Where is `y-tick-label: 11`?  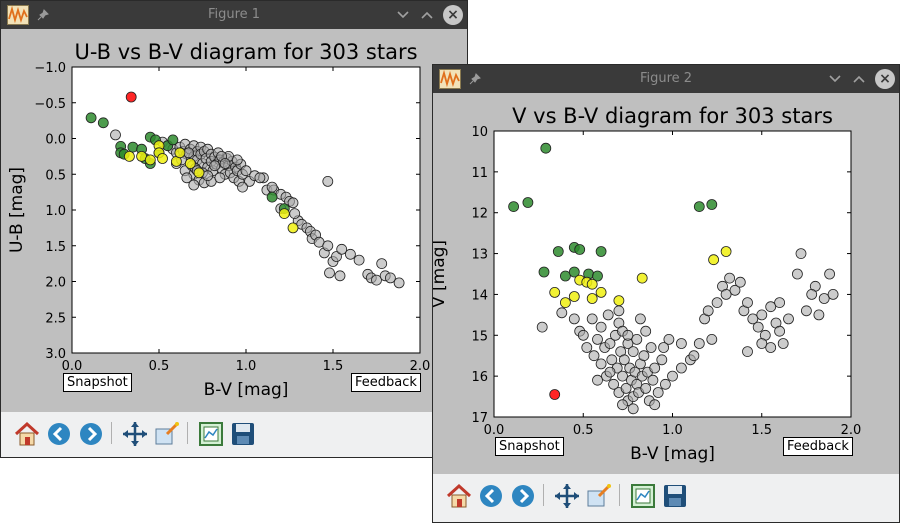 y-tick-label: 11 is located at coordinates (479, 173).